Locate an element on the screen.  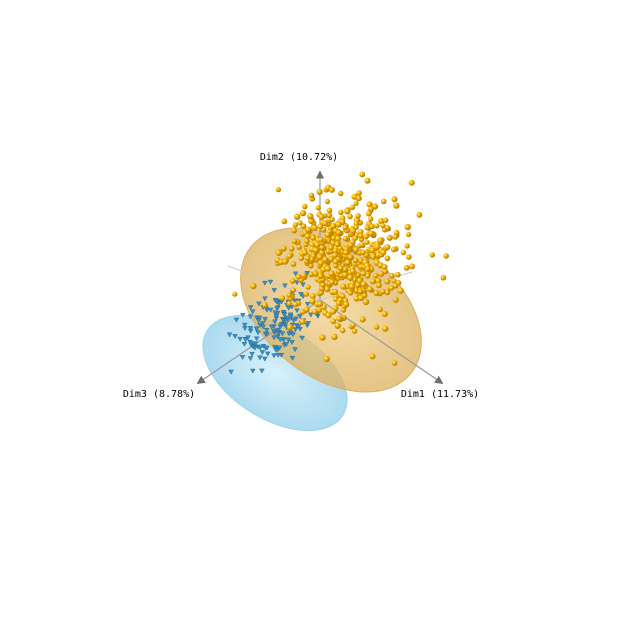
dim2-axis-label: Dim2 (10.72%) is located at coordinates (299, 157).